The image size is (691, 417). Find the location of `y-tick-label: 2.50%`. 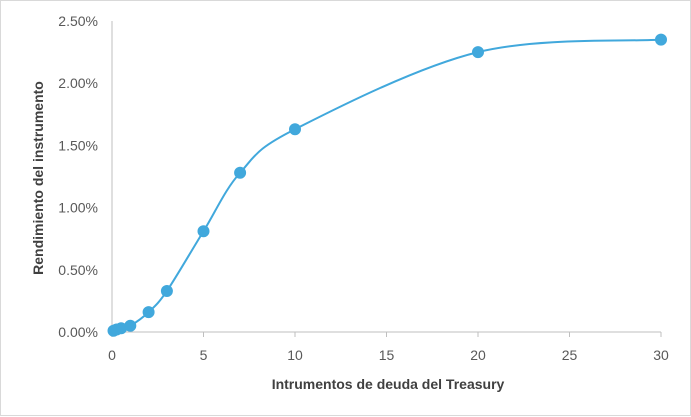

y-tick-label: 2.50% is located at coordinates (78, 21).